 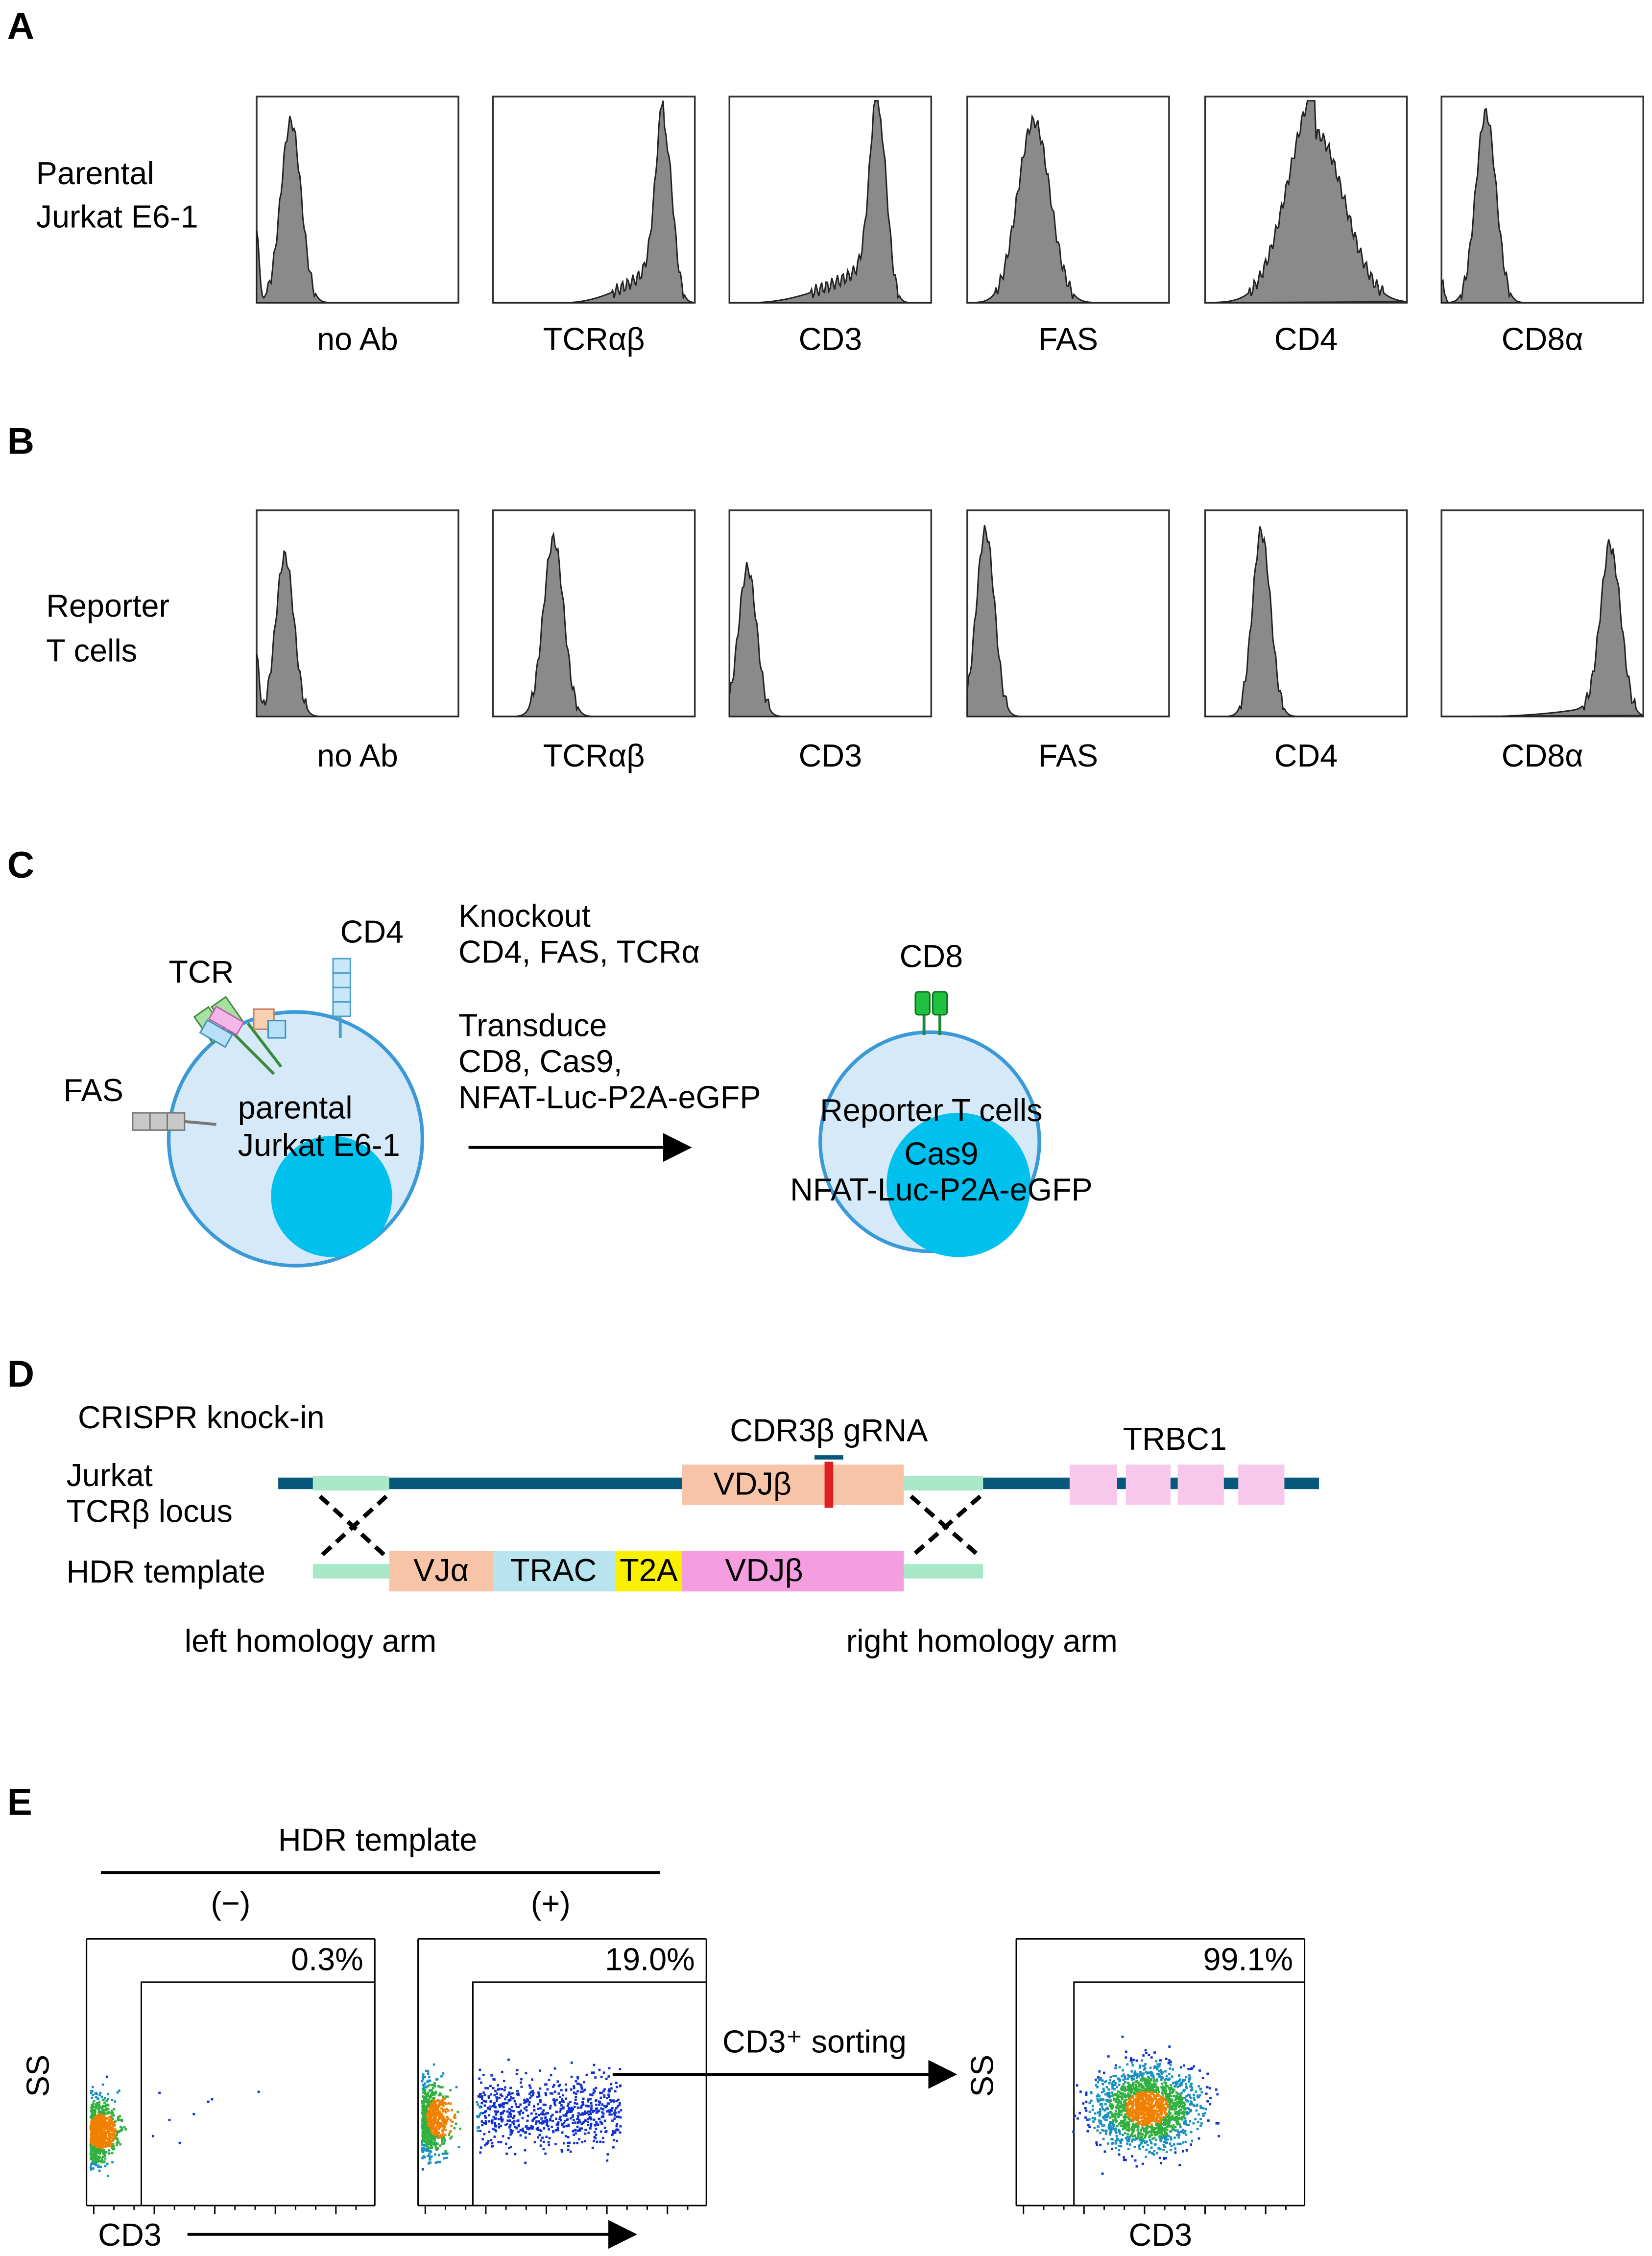 I want to click on receptor-label: CD4, so click(x=372, y=931).